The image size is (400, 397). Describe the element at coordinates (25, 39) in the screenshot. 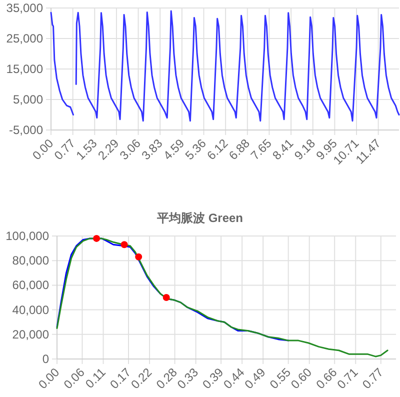

I see `y-tick-label: 25,000` at that location.